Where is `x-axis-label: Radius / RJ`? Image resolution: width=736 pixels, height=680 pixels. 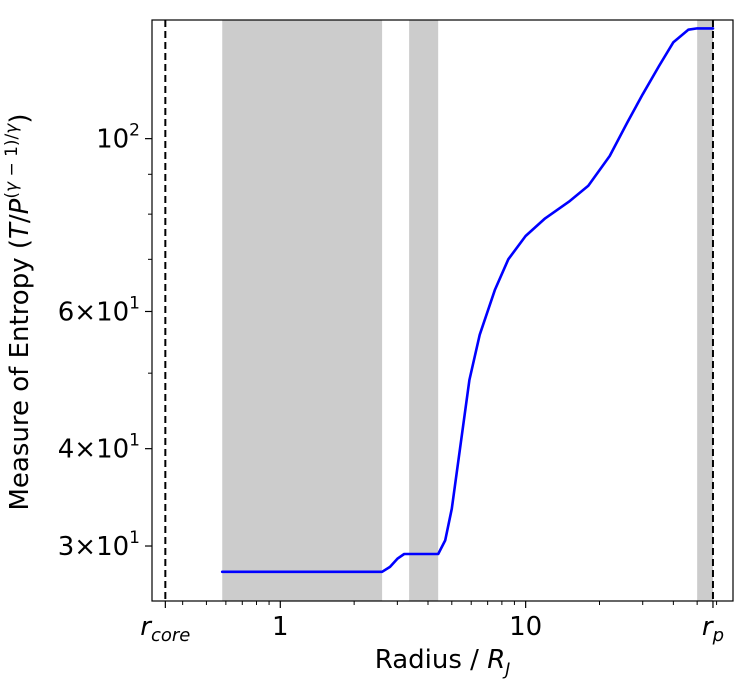
x-axis-label: Radius / RJ is located at coordinates (443, 662).